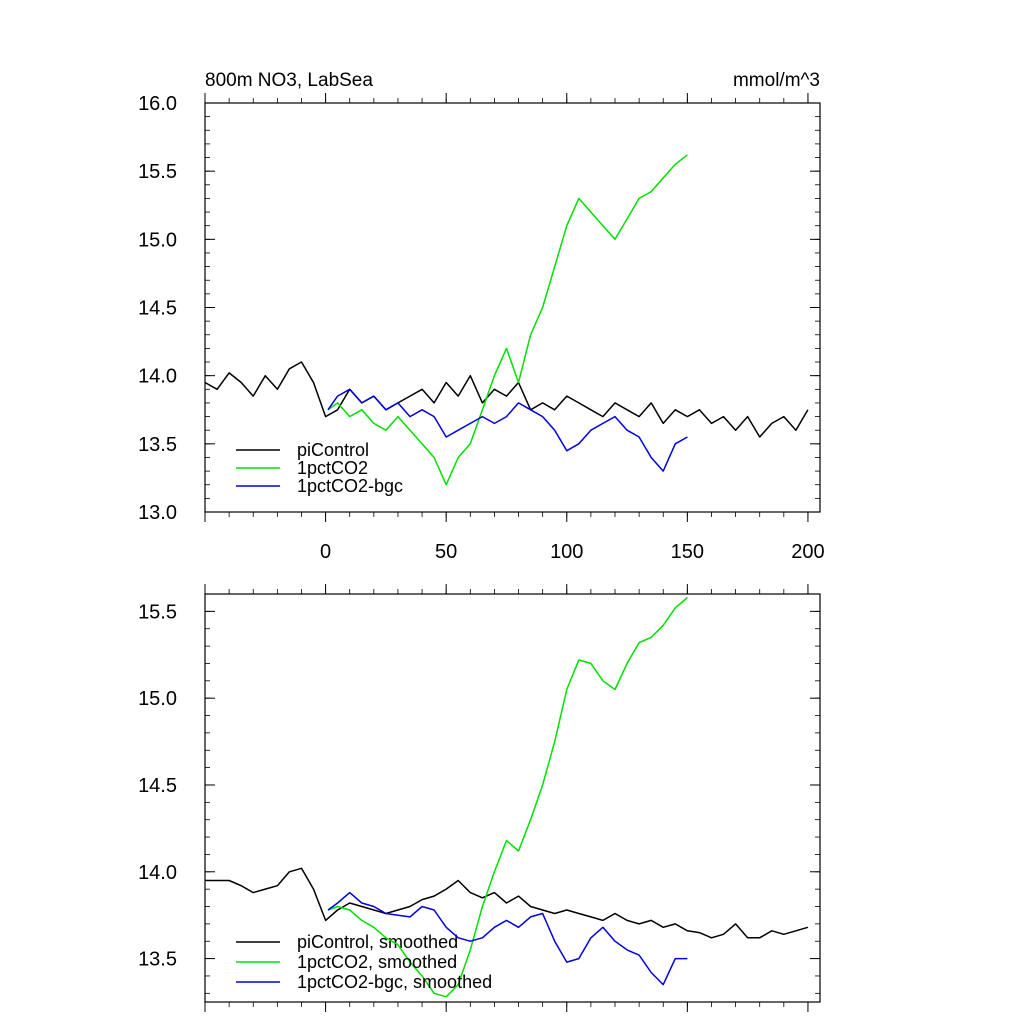 Image resolution: width=1024 pixels, height=1024 pixels. What do you see at coordinates (332, 468) in the screenshot?
I see `legend-label-2: 1pctCO2` at bounding box center [332, 468].